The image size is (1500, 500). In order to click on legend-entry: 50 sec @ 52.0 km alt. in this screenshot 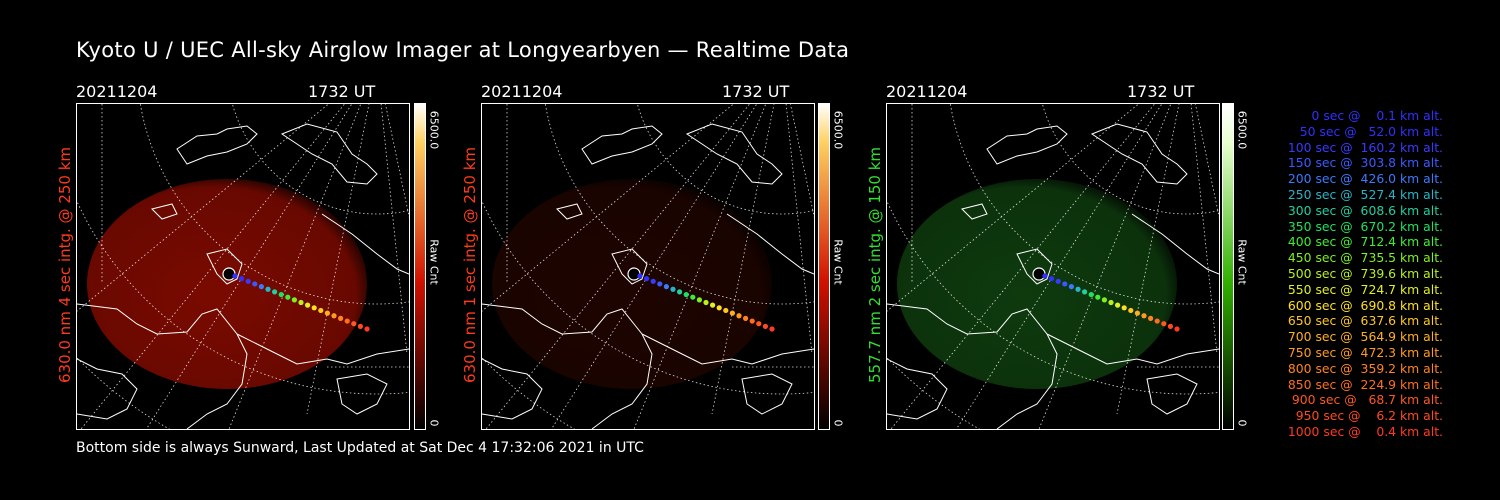, I will do `click(1371, 131)`.